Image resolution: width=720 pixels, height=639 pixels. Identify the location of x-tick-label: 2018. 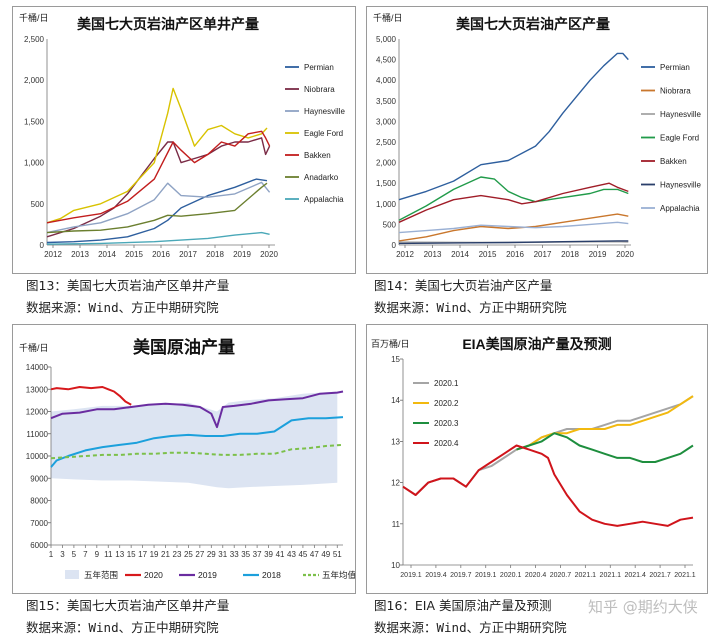
(215, 254).